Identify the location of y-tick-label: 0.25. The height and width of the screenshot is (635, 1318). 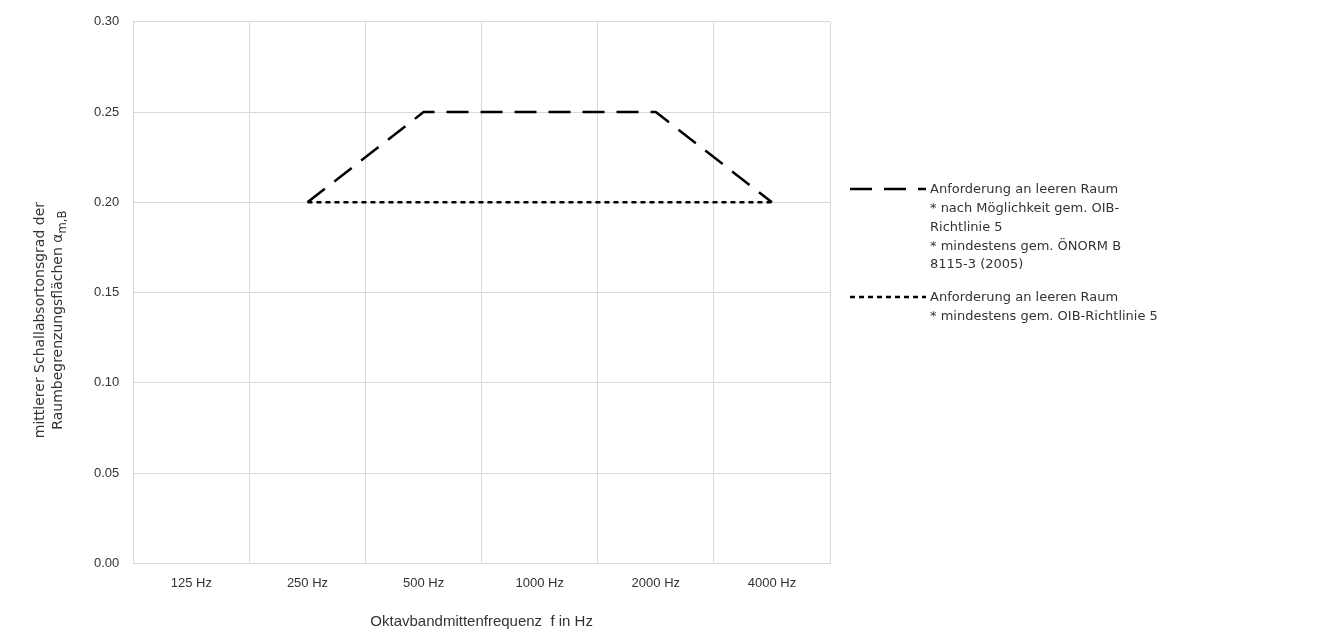
(106, 111).